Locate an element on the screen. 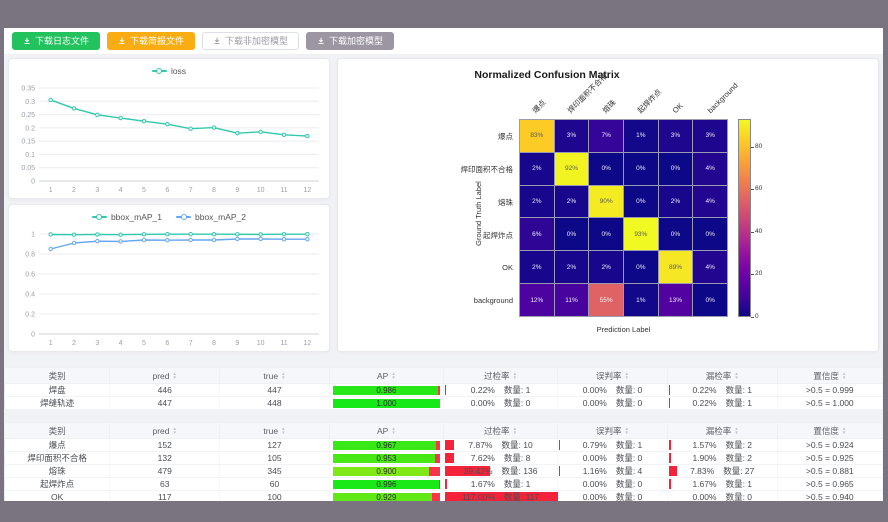 The height and width of the screenshot is (522, 888). download-encrypted-model-button: 下载加密模型 is located at coordinates (350, 41).